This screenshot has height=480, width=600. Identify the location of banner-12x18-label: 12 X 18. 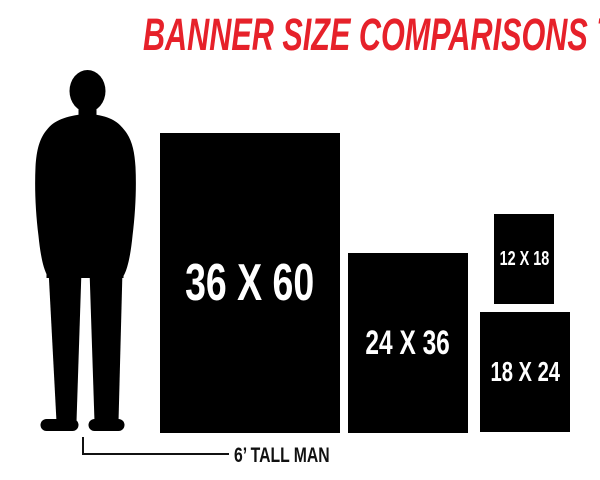
(524, 259).